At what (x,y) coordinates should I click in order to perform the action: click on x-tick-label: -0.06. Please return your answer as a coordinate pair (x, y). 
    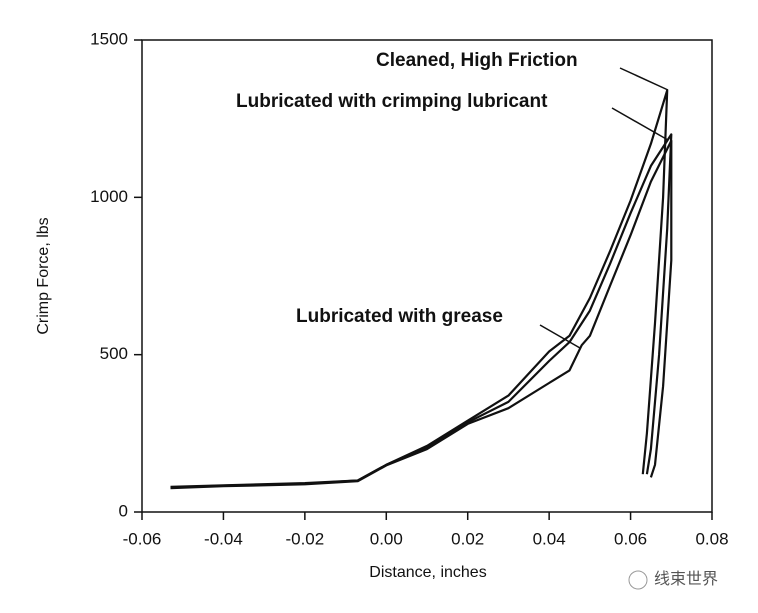
    Looking at the image, I should click on (142, 538).